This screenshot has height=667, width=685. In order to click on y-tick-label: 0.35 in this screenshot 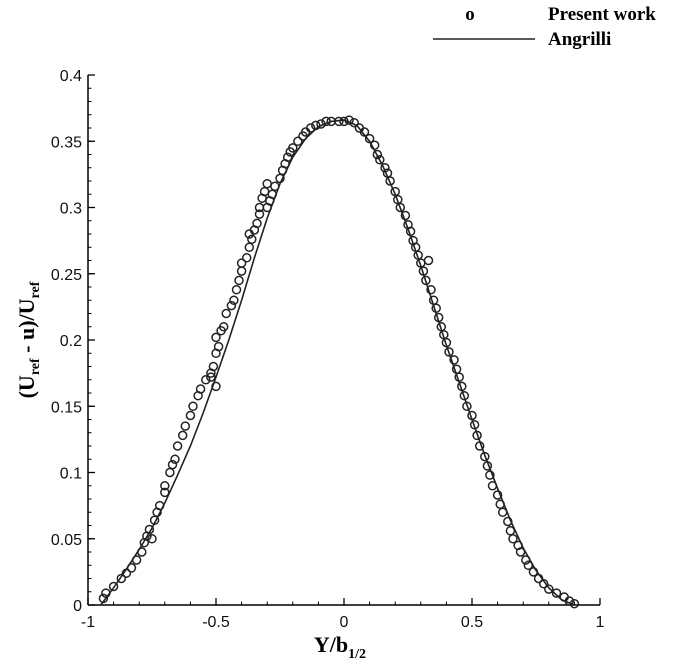, I will do `click(66, 142)`.